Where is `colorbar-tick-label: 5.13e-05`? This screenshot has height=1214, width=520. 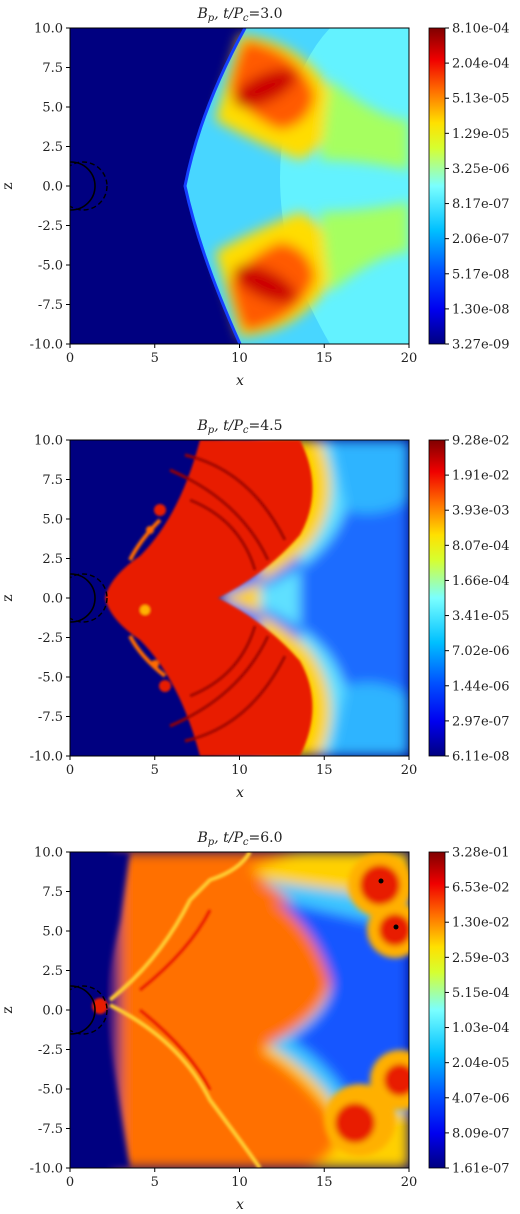
colorbar-tick-label: 5.13e-05 is located at coordinates (481, 99).